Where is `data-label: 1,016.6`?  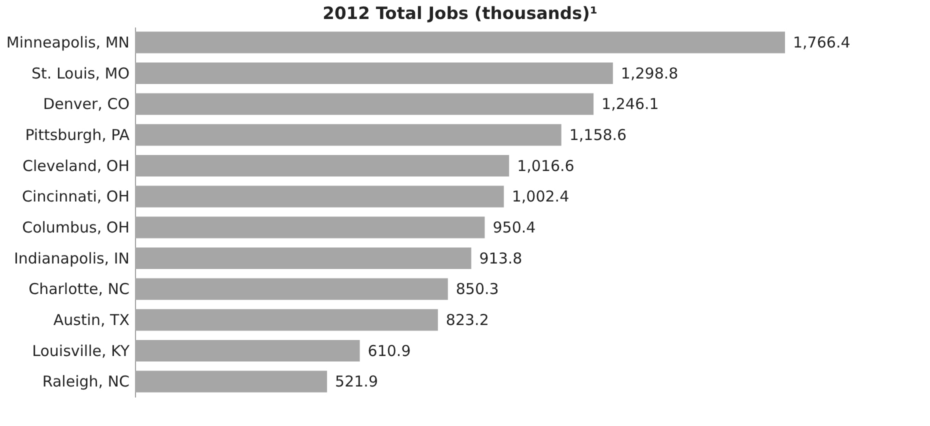
data-label: 1,016.6 is located at coordinates (545, 165).